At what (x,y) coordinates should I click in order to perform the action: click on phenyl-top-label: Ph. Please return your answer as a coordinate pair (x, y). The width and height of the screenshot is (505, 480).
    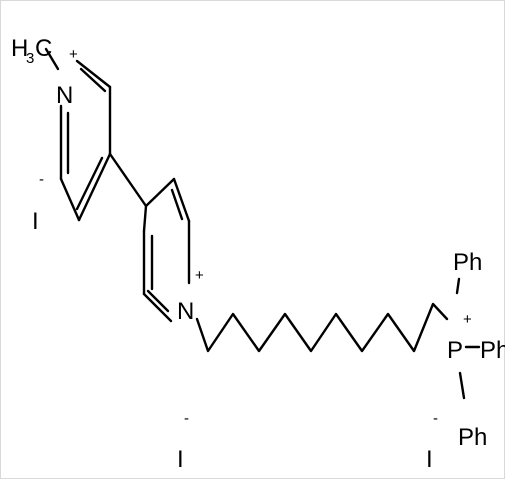
    Looking at the image, I should click on (467, 262).